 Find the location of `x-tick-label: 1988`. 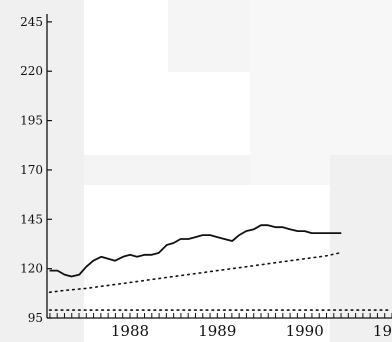

x-tick-label: 1988 is located at coordinates (130, 331).